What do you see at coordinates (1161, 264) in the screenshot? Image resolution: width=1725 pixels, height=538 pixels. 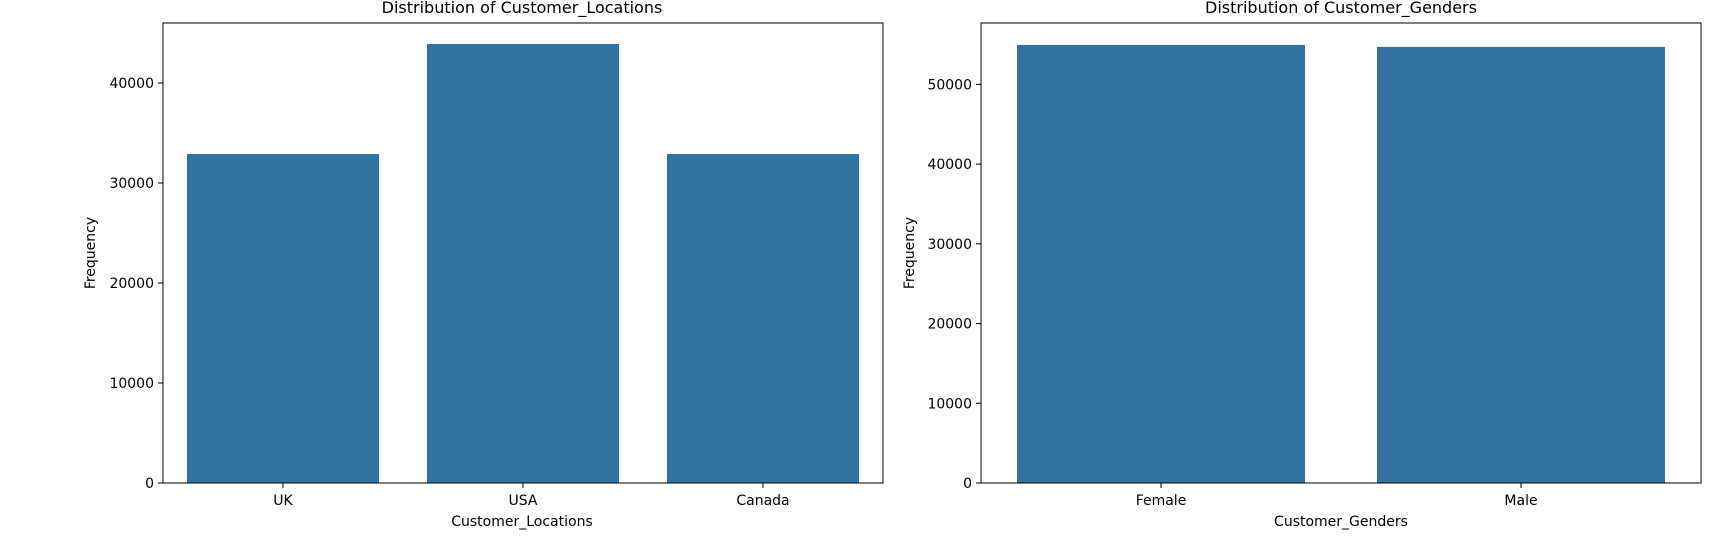 I see `bar-female` at bounding box center [1161, 264].